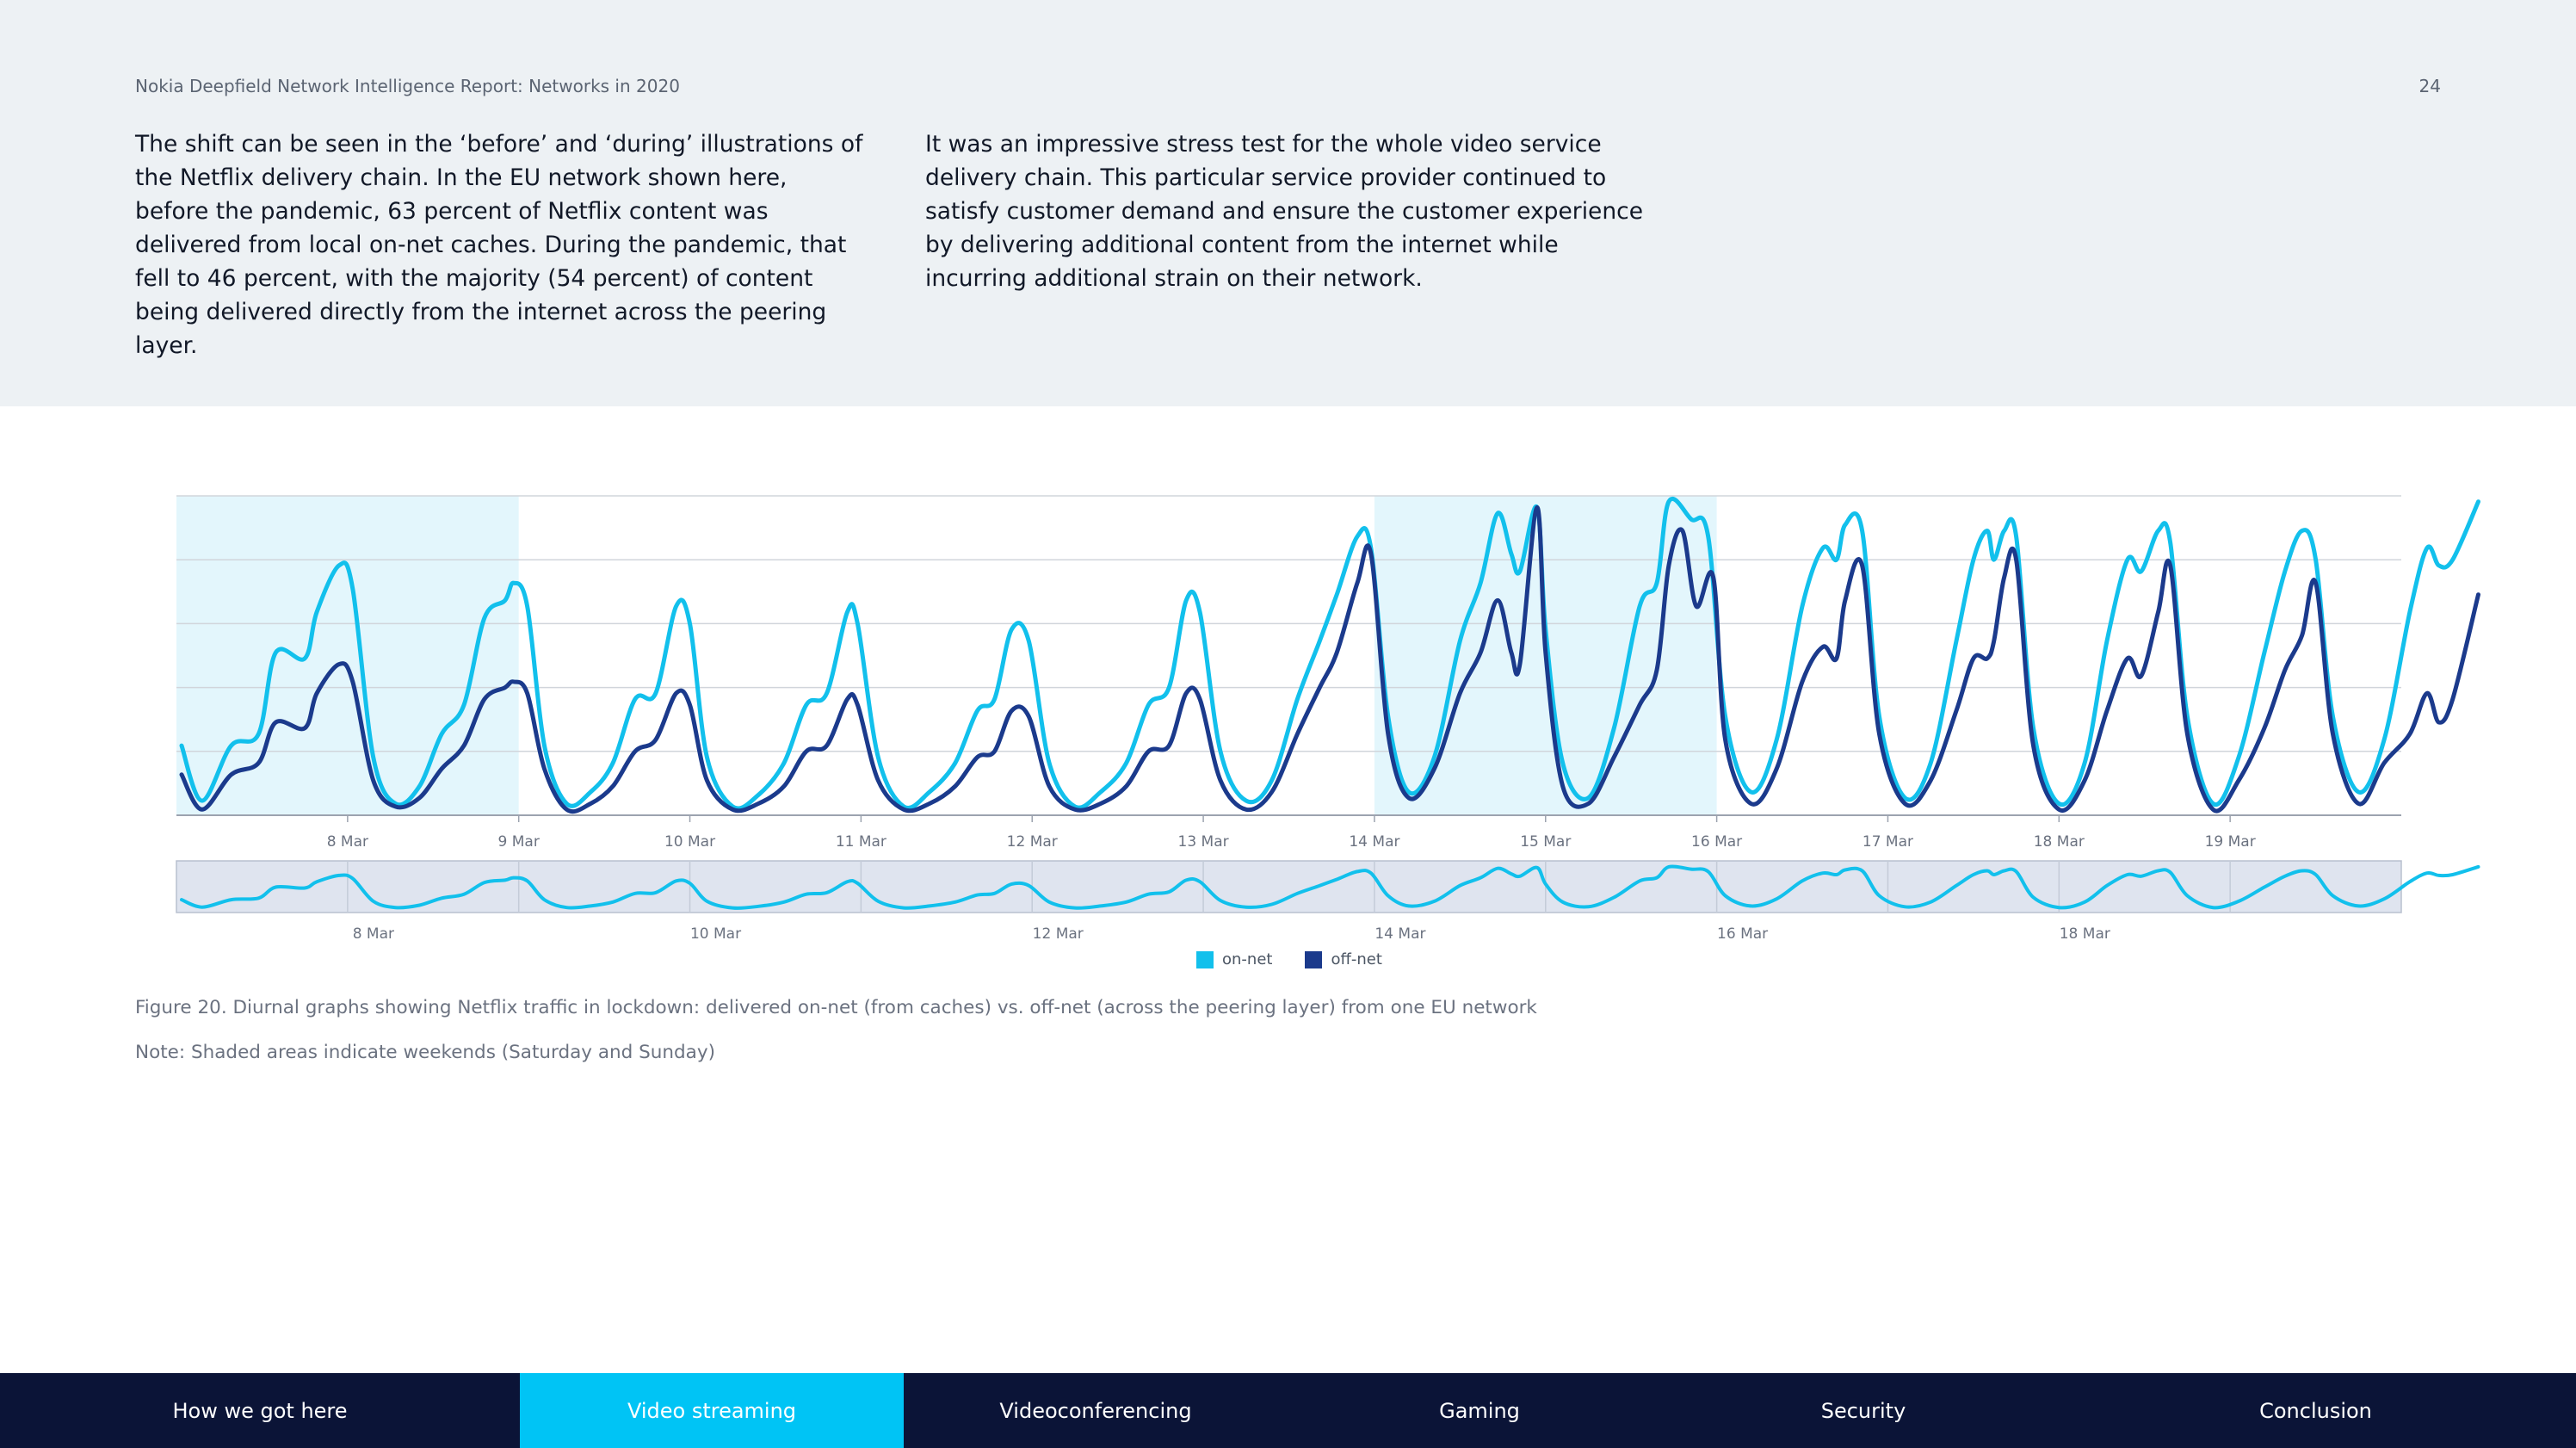 This screenshot has height=1448, width=2576. Describe the element at coordinates (1330, 887) in the screenshot. I see `navigator-series-on-net` at that location.